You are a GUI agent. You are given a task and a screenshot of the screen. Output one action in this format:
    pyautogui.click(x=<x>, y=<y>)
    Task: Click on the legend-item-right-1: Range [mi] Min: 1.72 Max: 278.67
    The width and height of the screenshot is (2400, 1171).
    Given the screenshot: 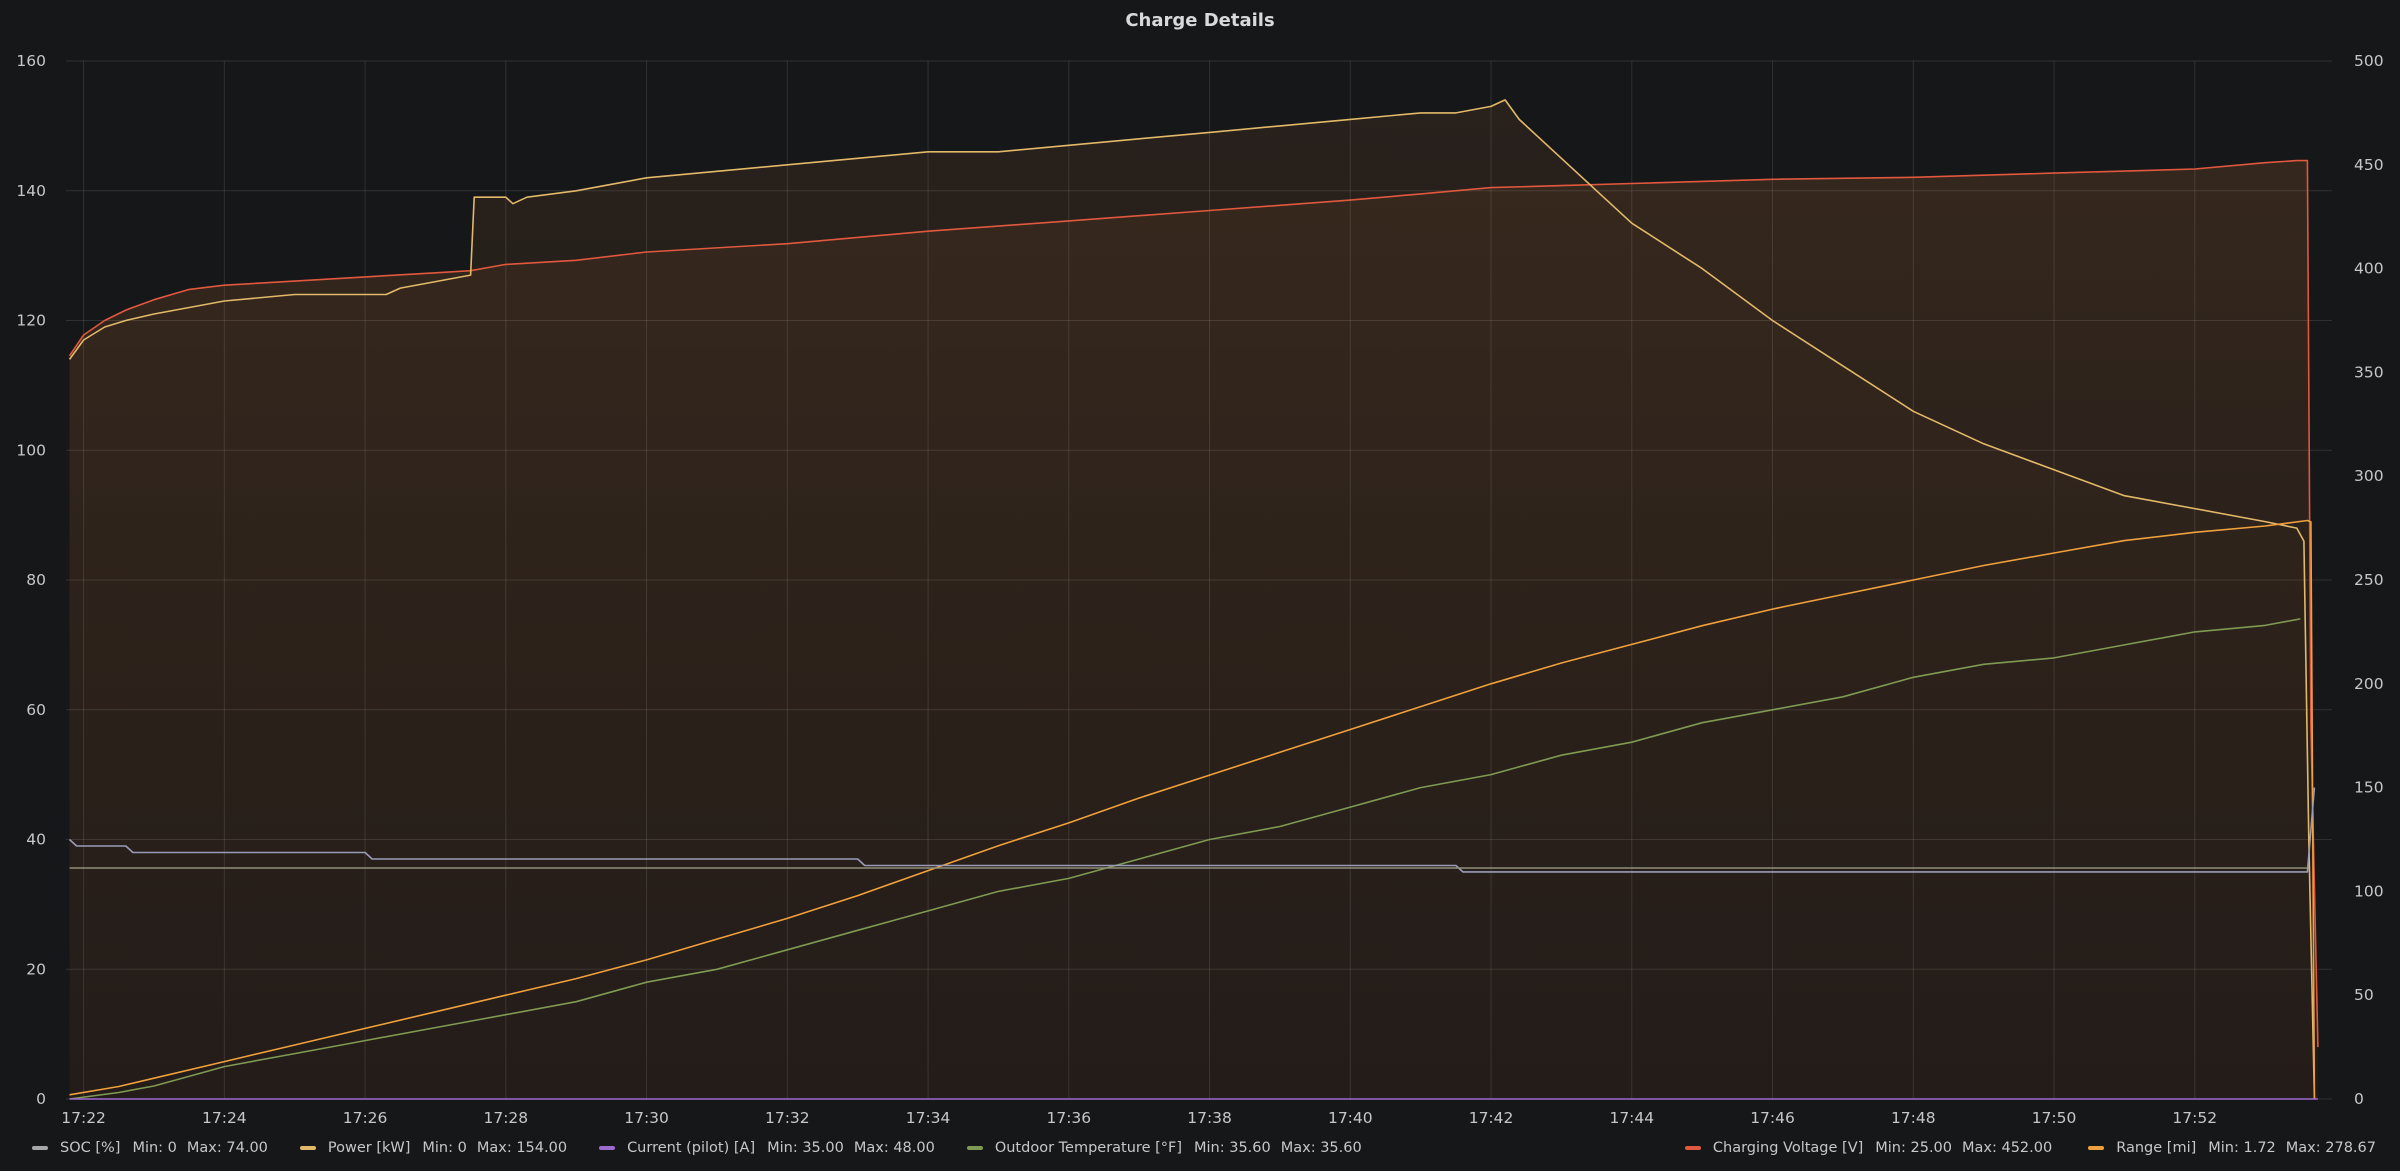 What is the action you would take?
    pyautogui.click(x=2237, y=1148)
    